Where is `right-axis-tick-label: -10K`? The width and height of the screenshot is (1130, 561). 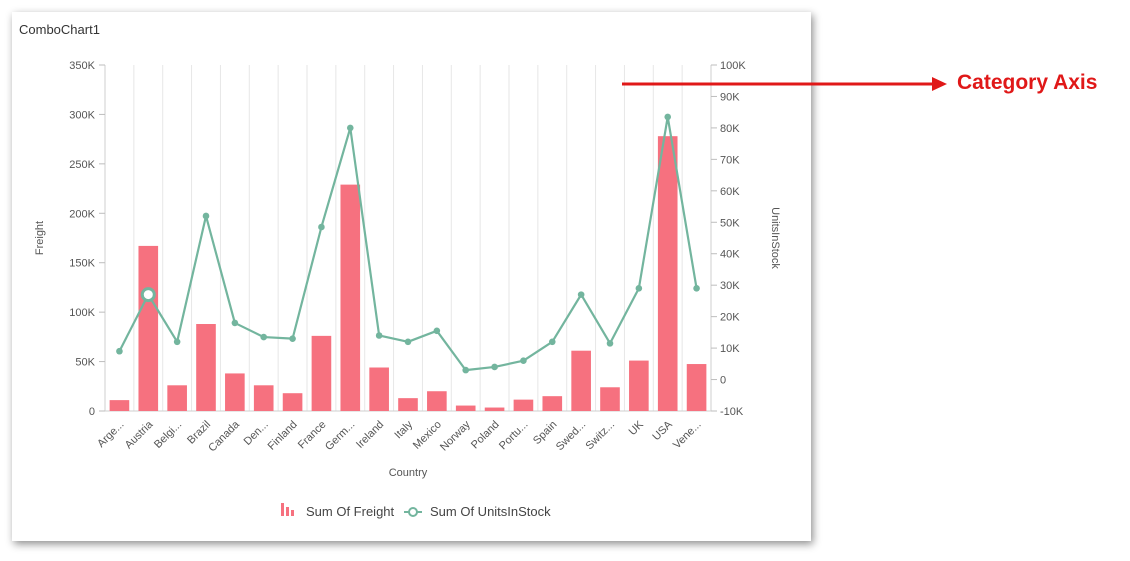
right-axis-tick-label: -10K is located at coordinates (732, 412).